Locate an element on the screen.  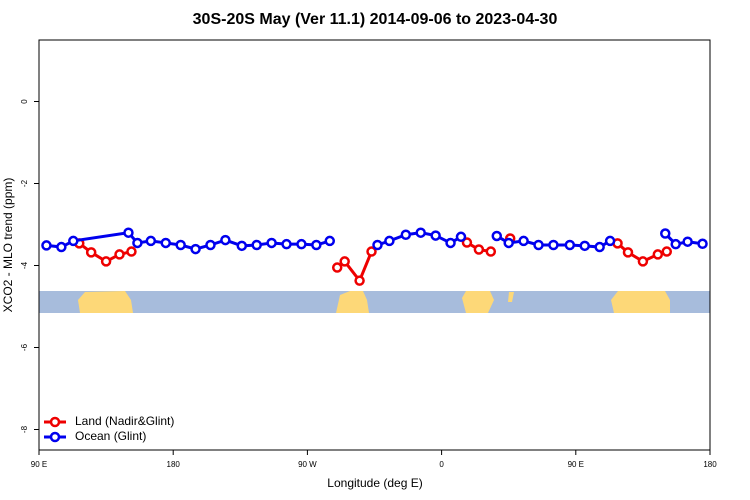
ocean-strip is located at coordinates (374, 302).